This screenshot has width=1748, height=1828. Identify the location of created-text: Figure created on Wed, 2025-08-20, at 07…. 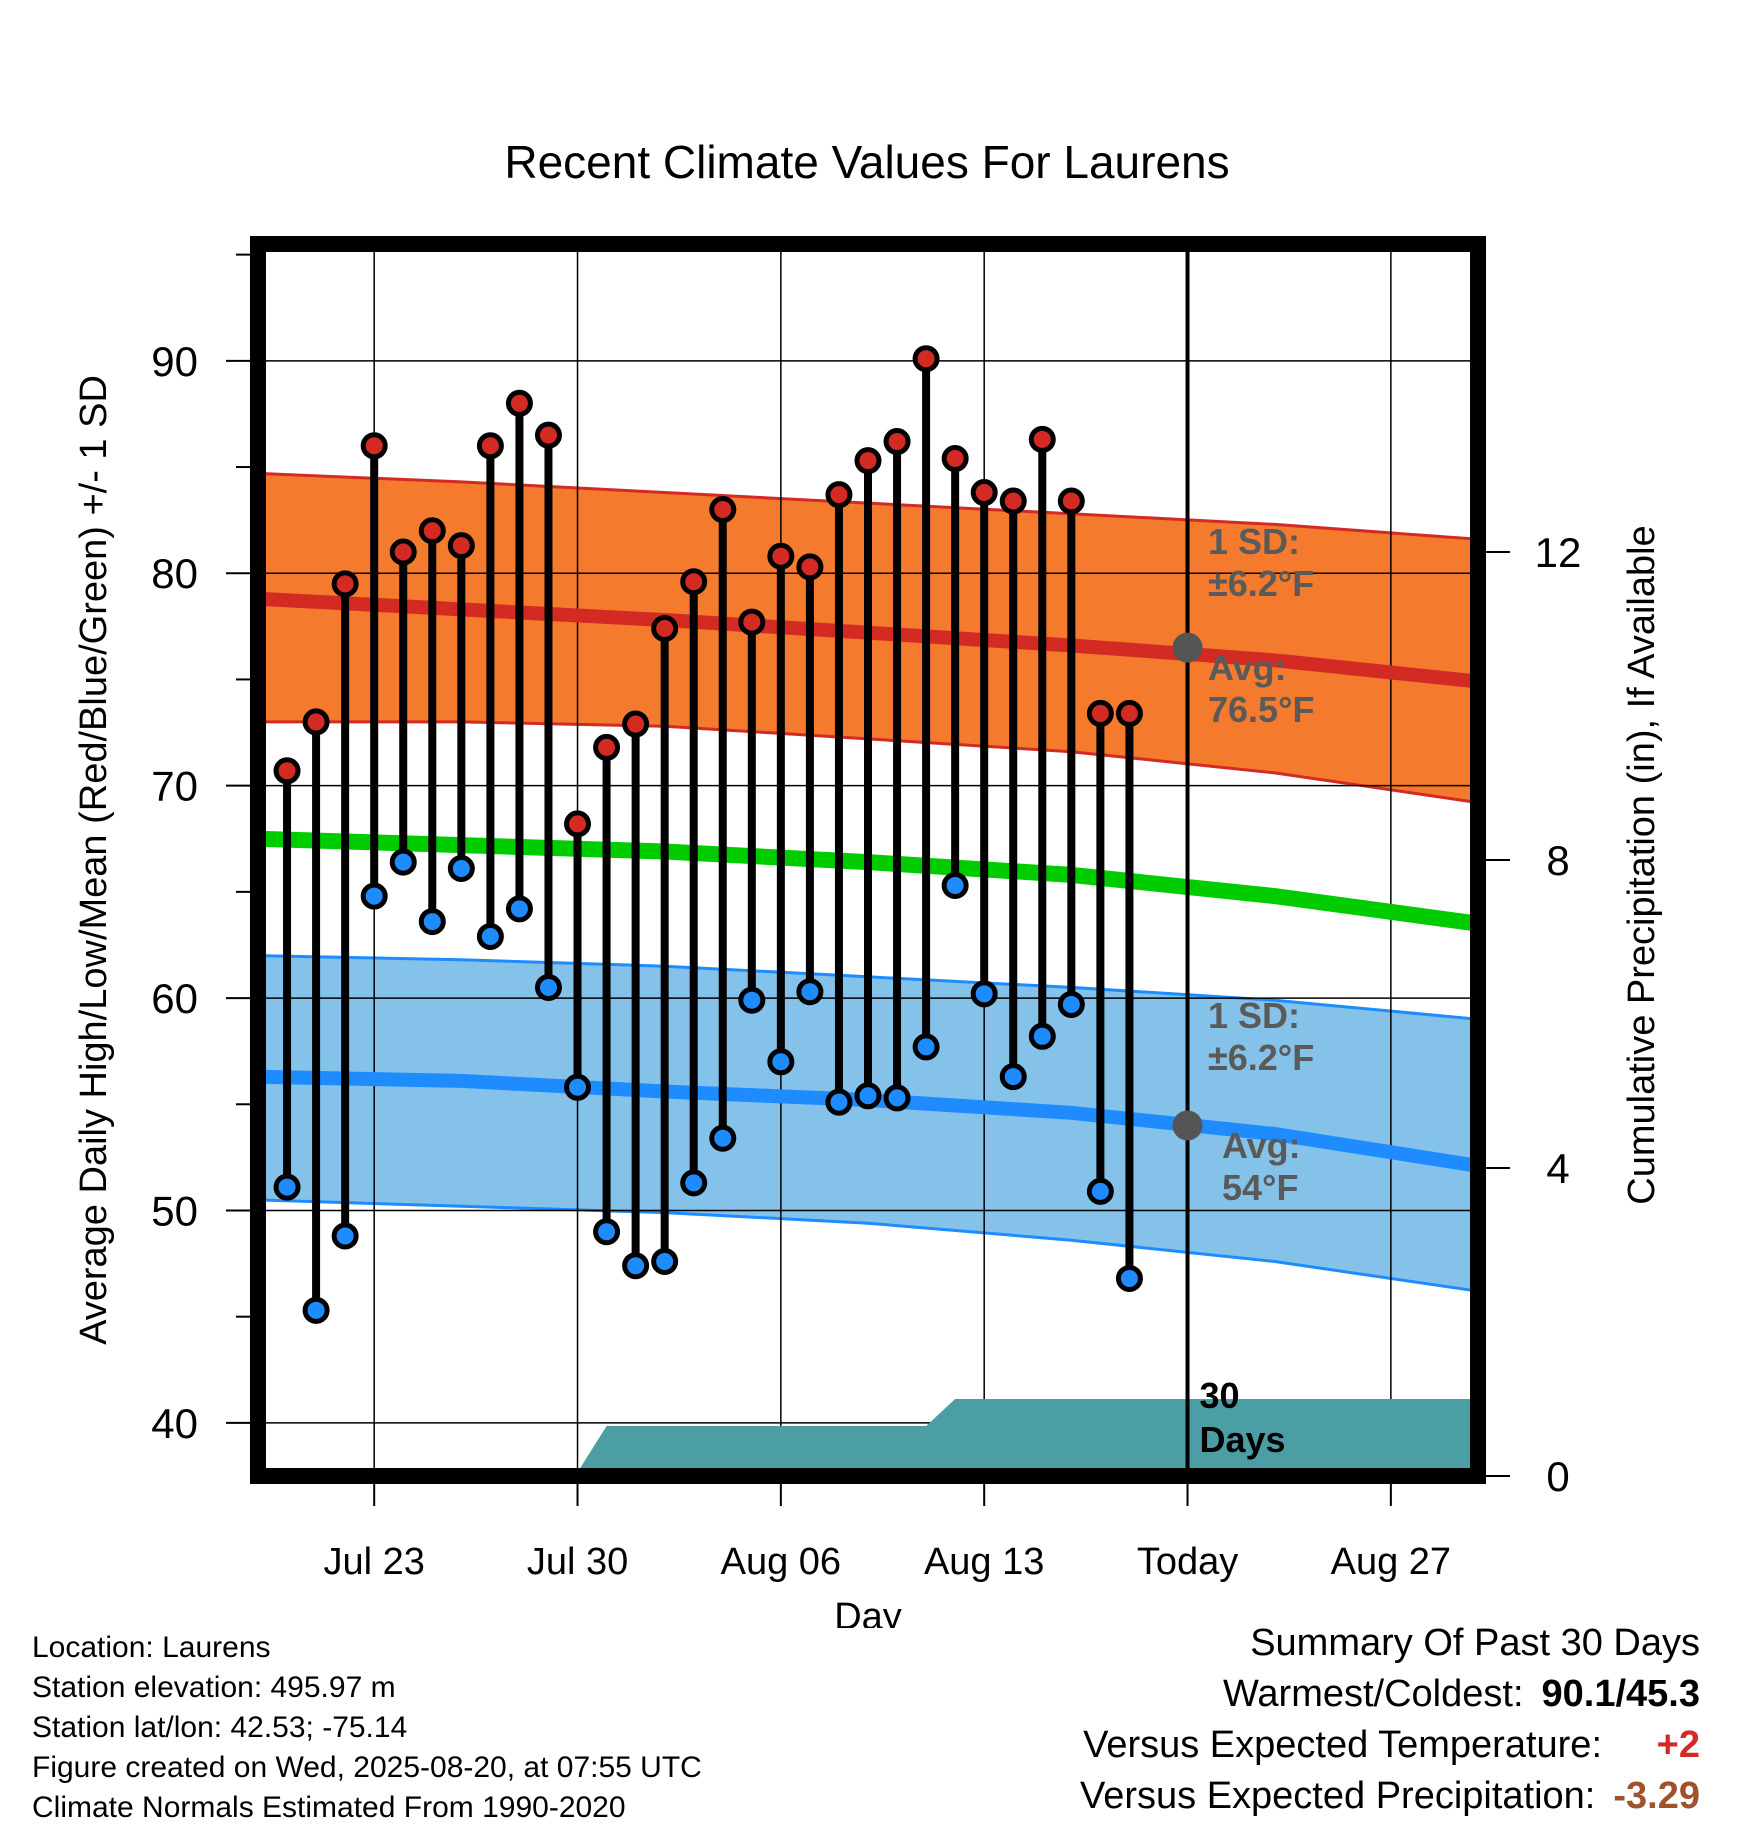
(367, 1767).